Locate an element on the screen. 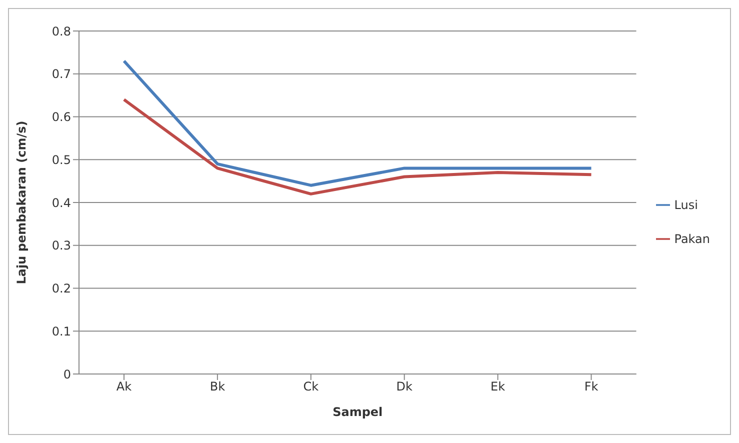 The height and width of the screenshot is (443, 739). y-tick-label: 0.7 is located at coordinates (61, 74).